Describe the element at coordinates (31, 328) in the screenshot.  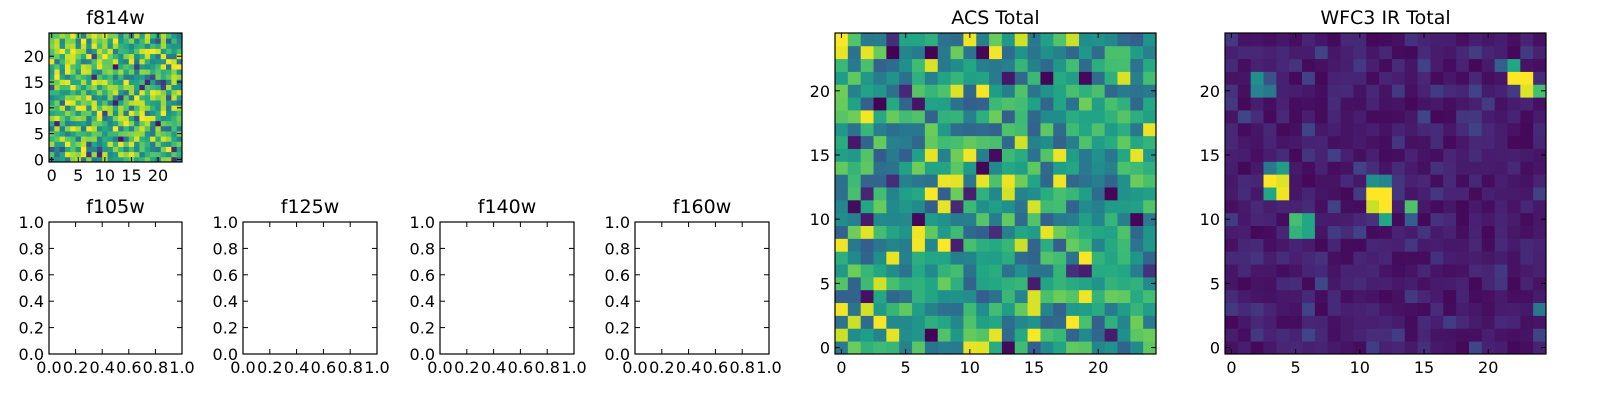
I see `y-tick-label: 0.2` at that location.